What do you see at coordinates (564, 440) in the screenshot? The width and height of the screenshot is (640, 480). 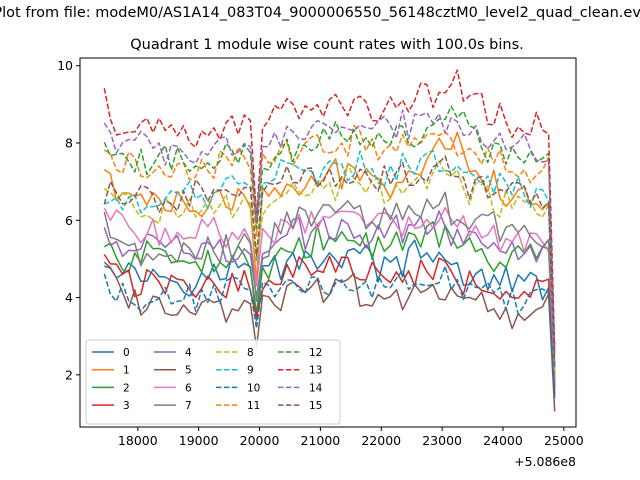 I see `x-tick-label: 25000` at bounding box center [564, 440].